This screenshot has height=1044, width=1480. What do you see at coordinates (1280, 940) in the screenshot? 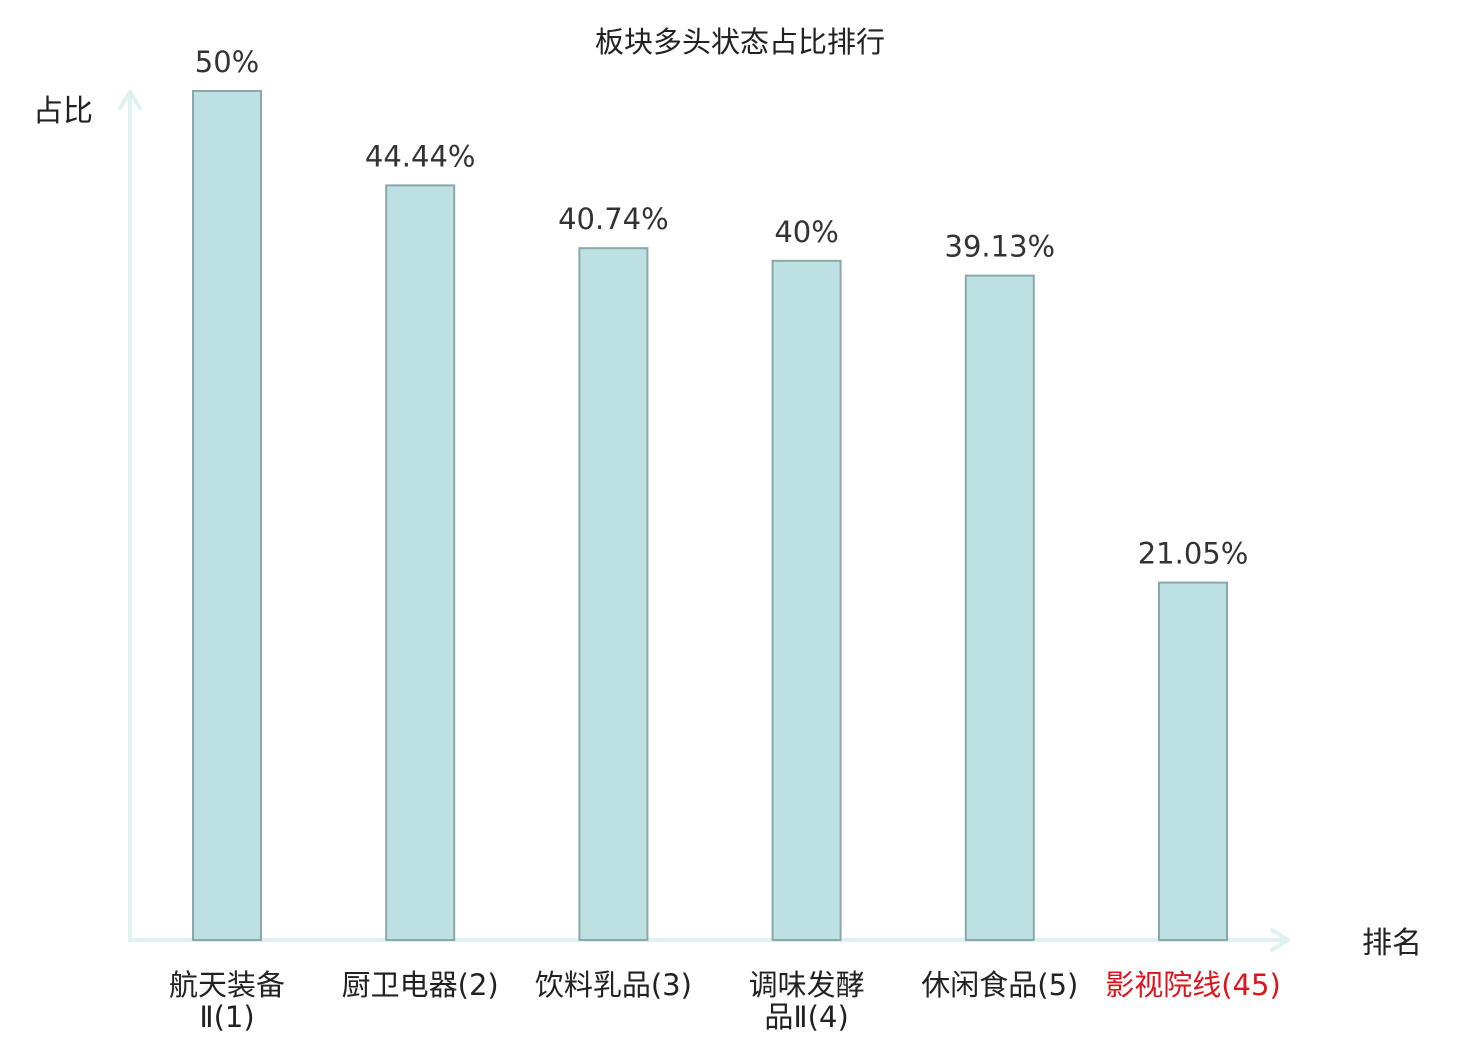
I see `x-axis-arrow` at bounding box center [1280, 940].